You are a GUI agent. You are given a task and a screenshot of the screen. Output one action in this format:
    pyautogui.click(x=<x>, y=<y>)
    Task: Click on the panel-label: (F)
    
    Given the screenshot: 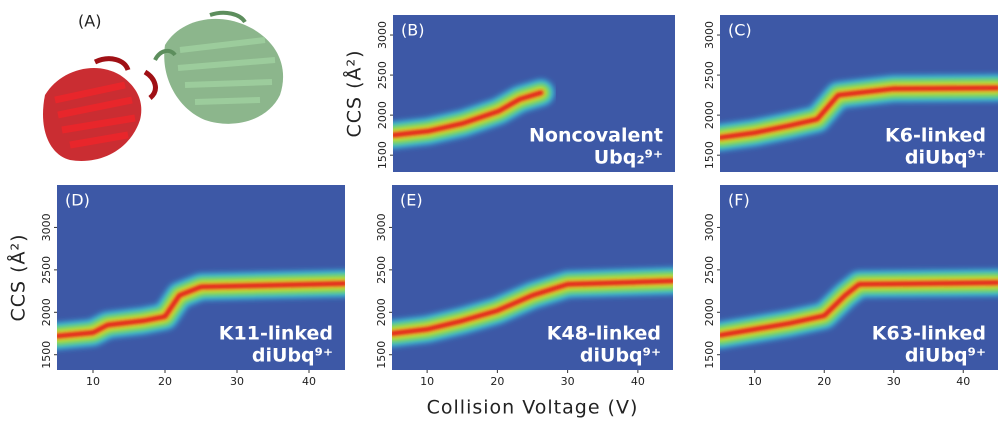 What is the action you would take?
    pyautogui.click(x=739, y=200)
    